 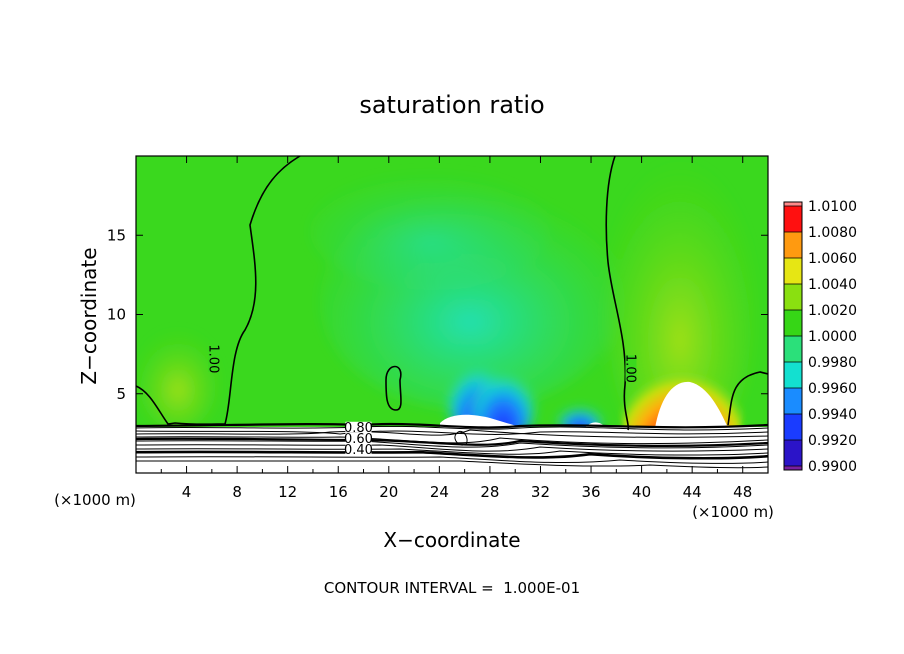 What do you see at coordinates (832, 311) in the screenshot?
I see `colorbar-label: 1.0020` at bounding box center [832, 311].